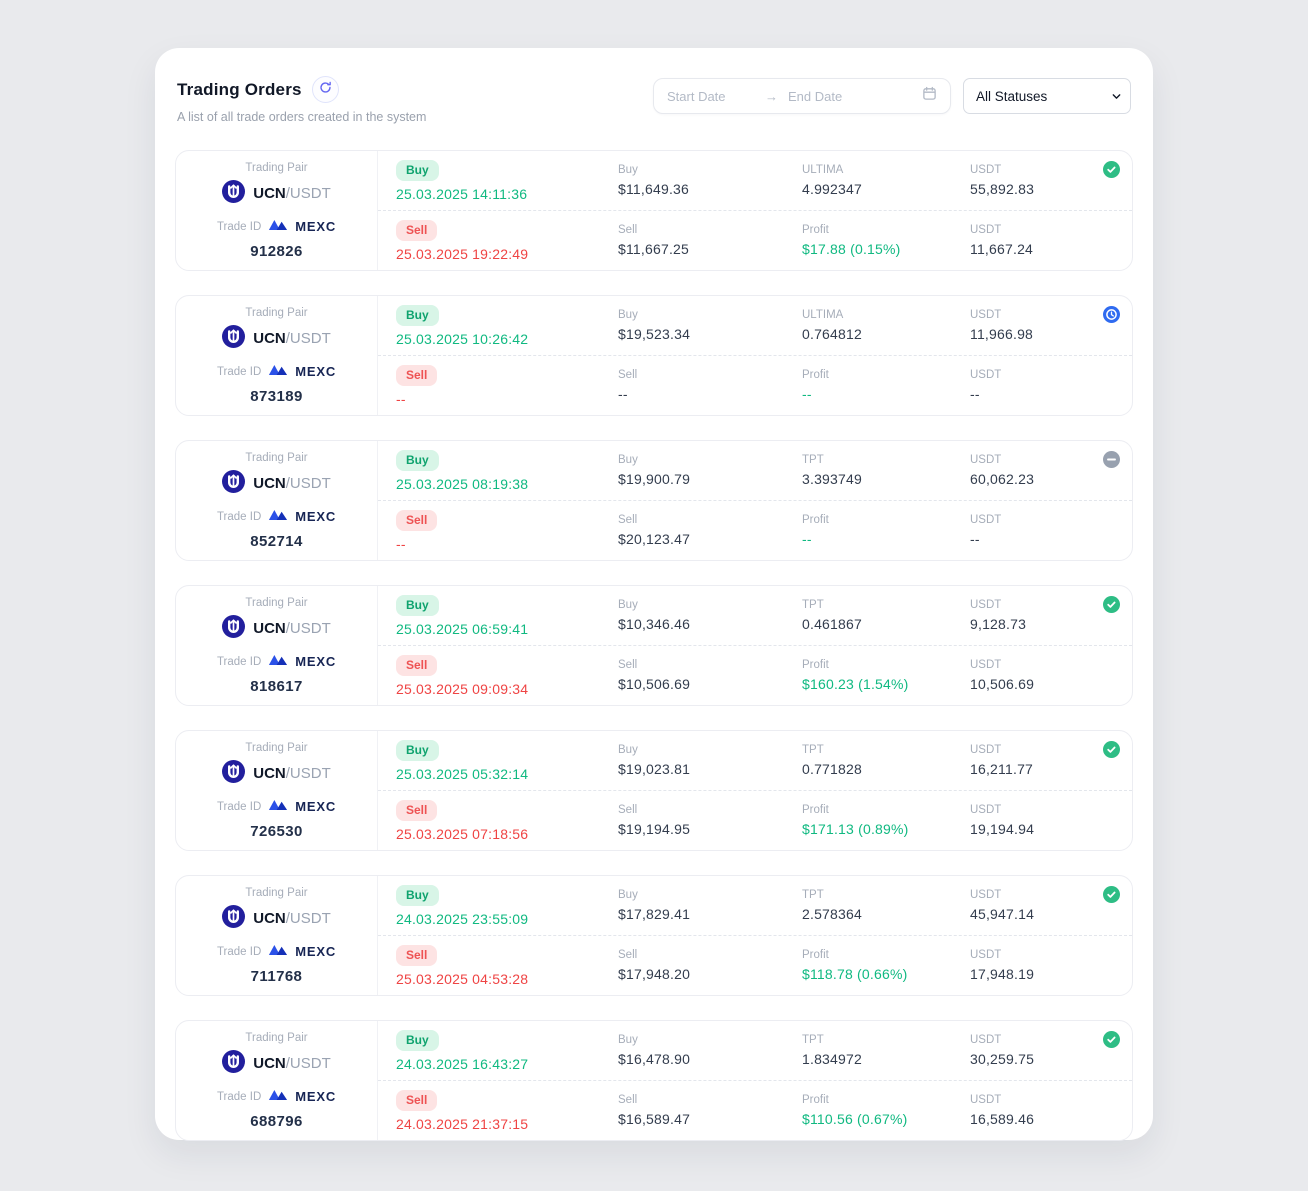  Describe the element at coordinates (1042, 1110) in the screenshot. I see `sell-usdt-cell: USDT 16,589.46` at that location.